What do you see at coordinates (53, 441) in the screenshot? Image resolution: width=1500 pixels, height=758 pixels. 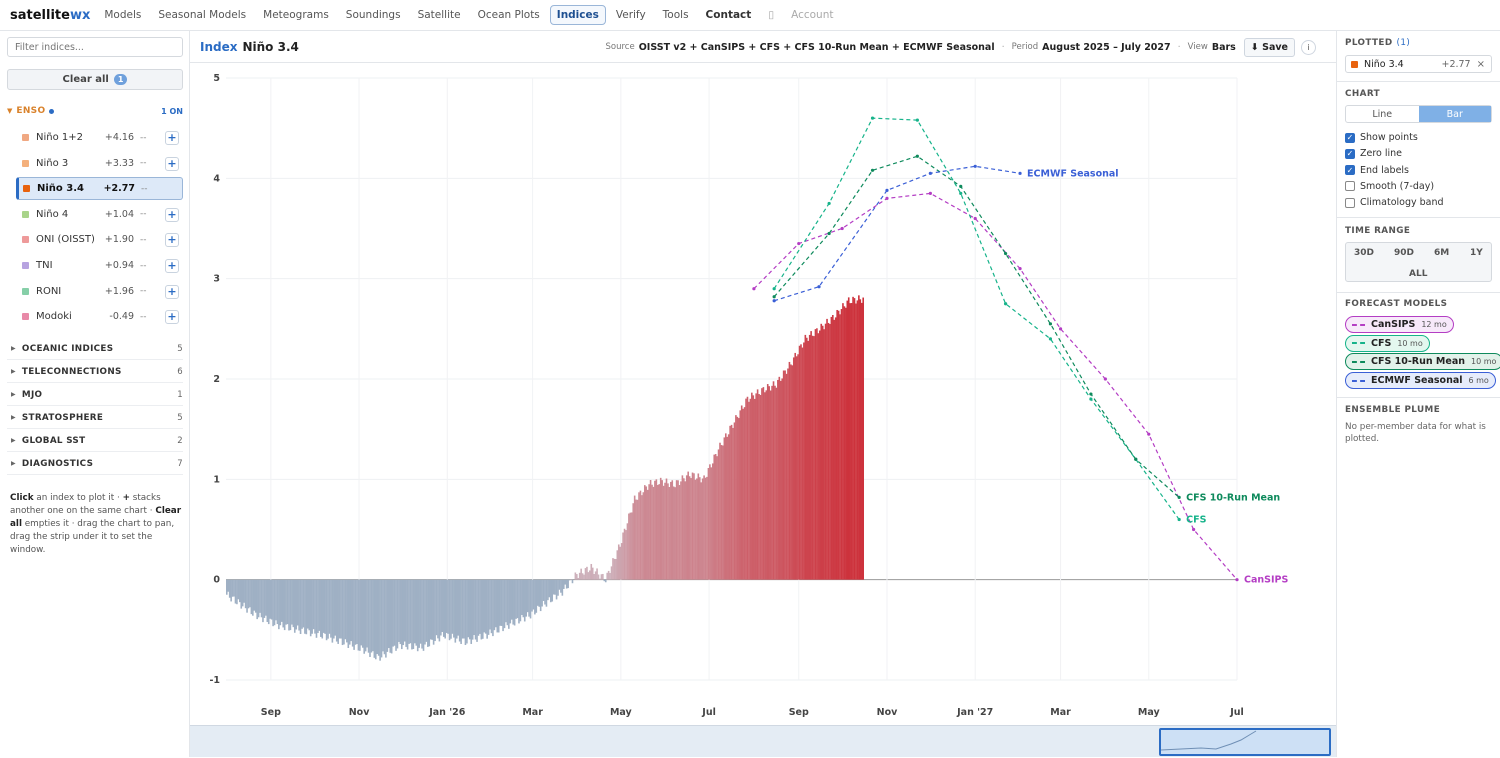 I see `category-name: GLOBAL SST` at bounding box center [53, 441].